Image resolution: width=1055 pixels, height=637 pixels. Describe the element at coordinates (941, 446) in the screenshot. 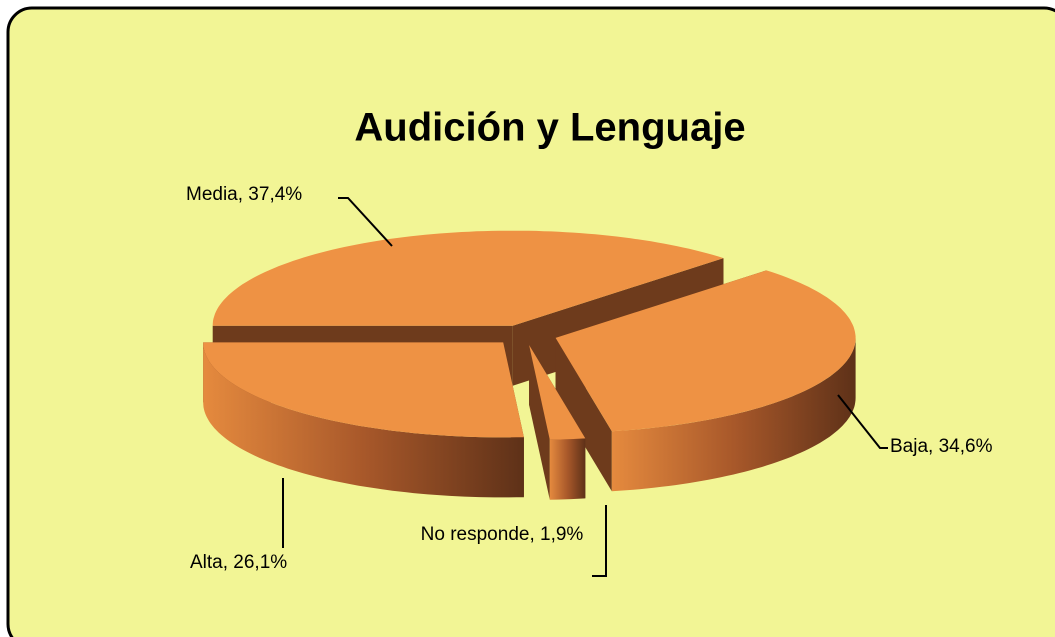

I see `data-label: Baja, 34,6%` at that location.